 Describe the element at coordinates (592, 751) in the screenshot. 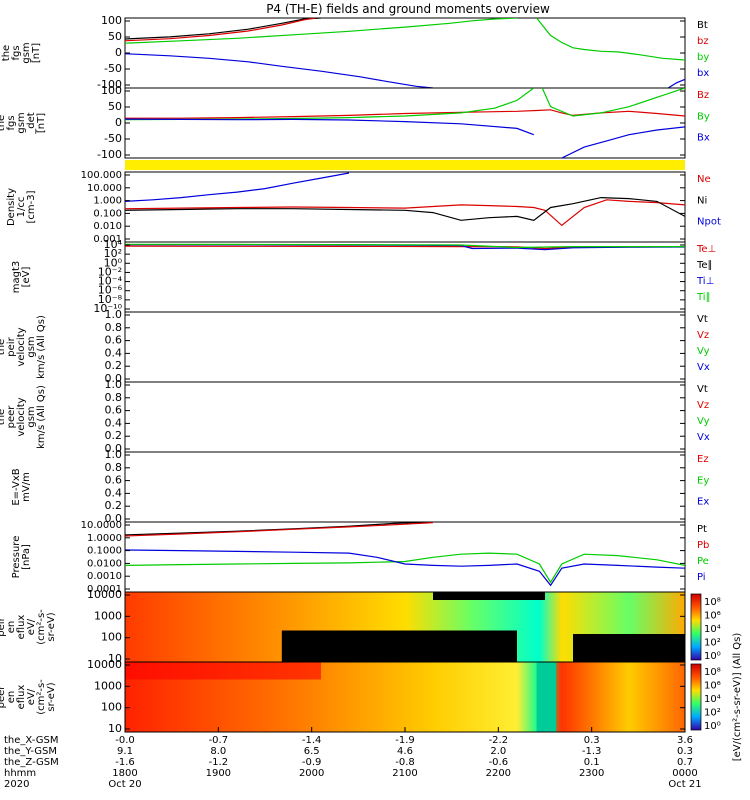

I see `xaxis-value-5-1: -1.3` at that location.